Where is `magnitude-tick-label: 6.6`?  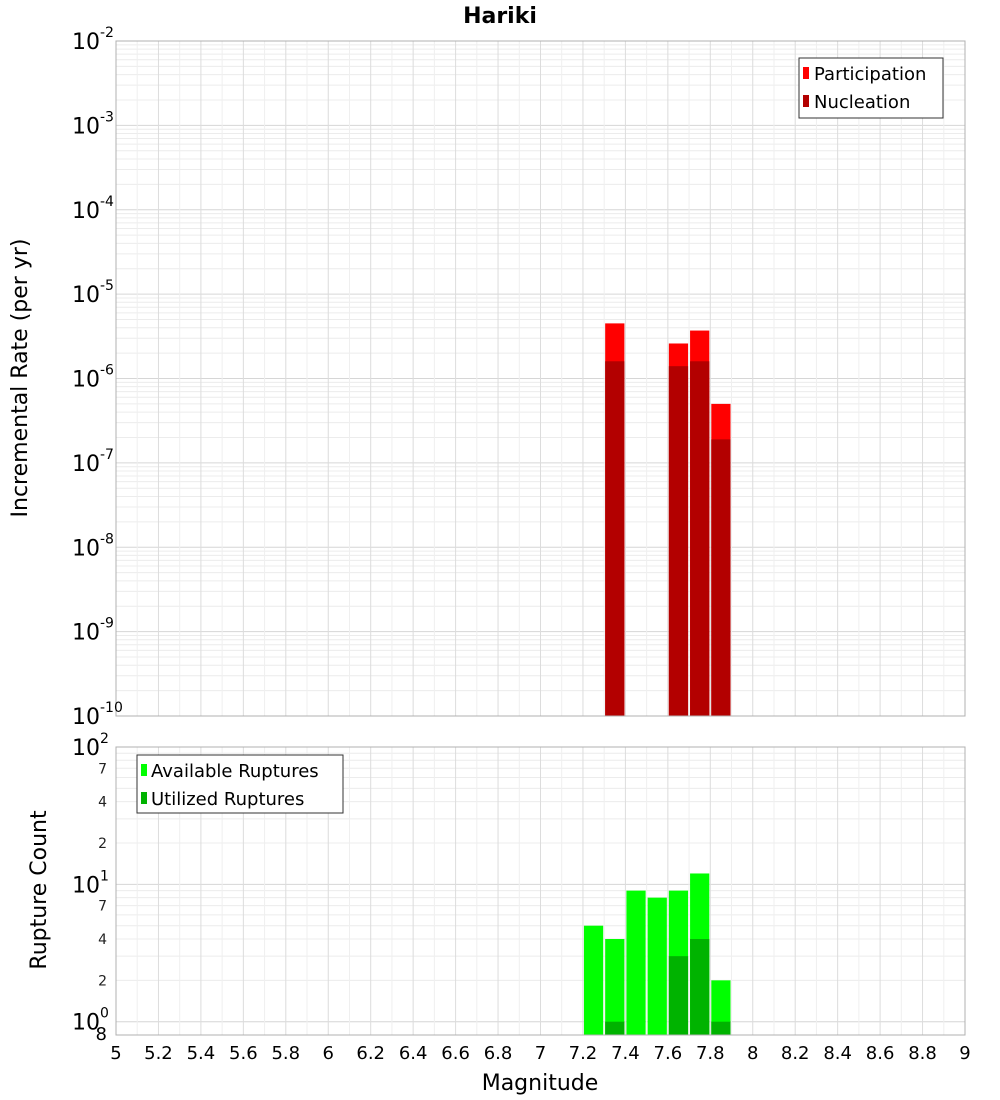 magnitude-tick-label: 6.6 is located at coordinates (455, 1053).